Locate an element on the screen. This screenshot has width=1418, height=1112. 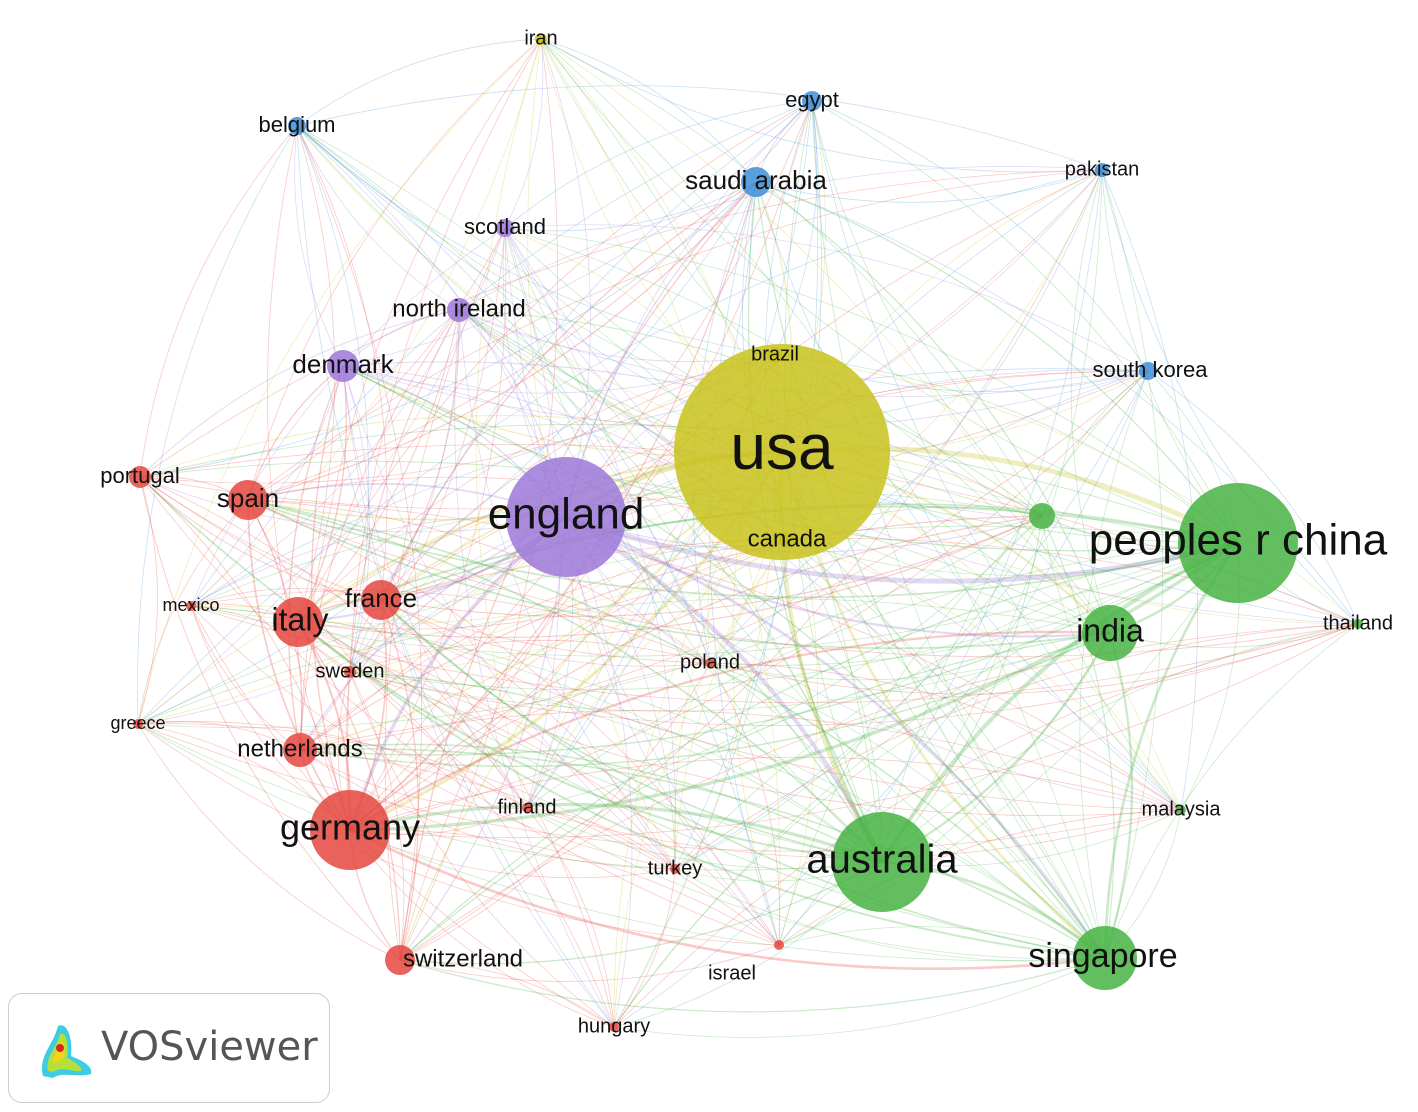
node-label: india is located at coordinates (1110, 630).